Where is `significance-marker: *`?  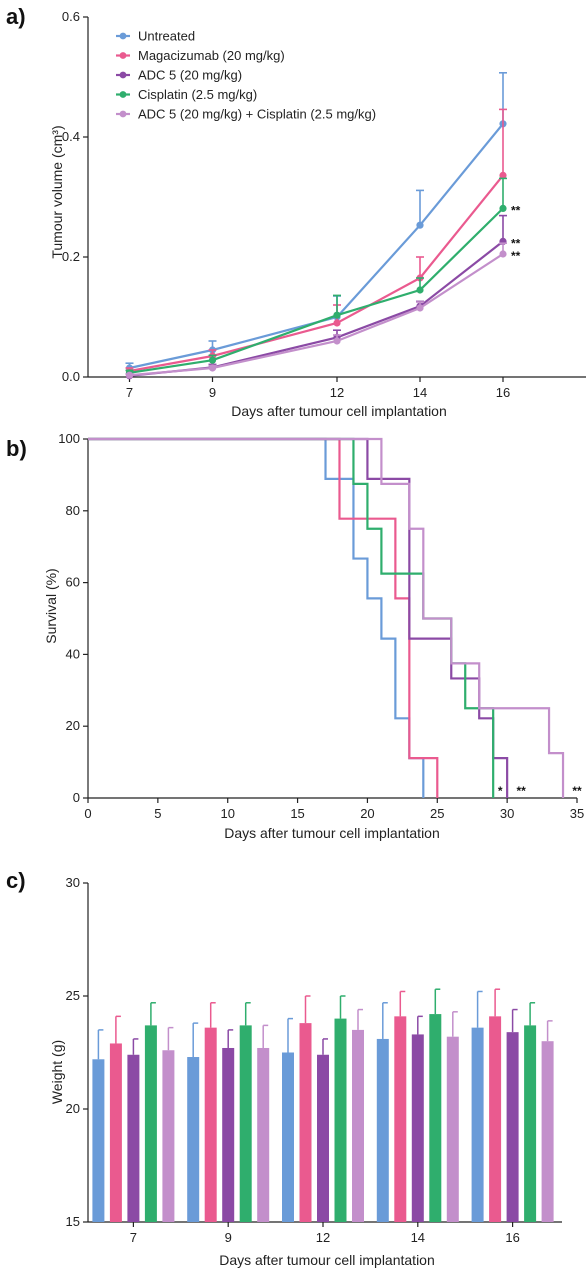
significance-marker: * is located at coordinates (500, 791).